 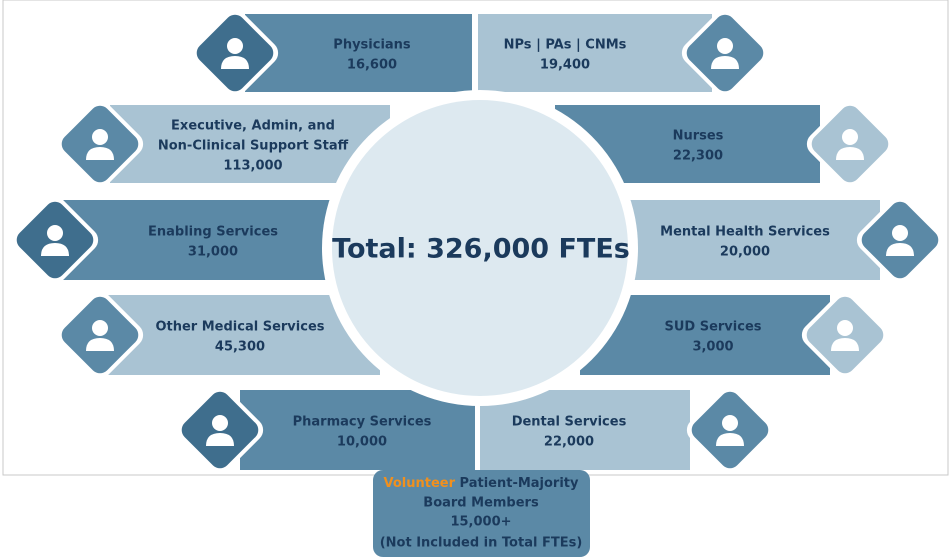 I want to click on item-value: 45,300, so click(x=240, y=347).